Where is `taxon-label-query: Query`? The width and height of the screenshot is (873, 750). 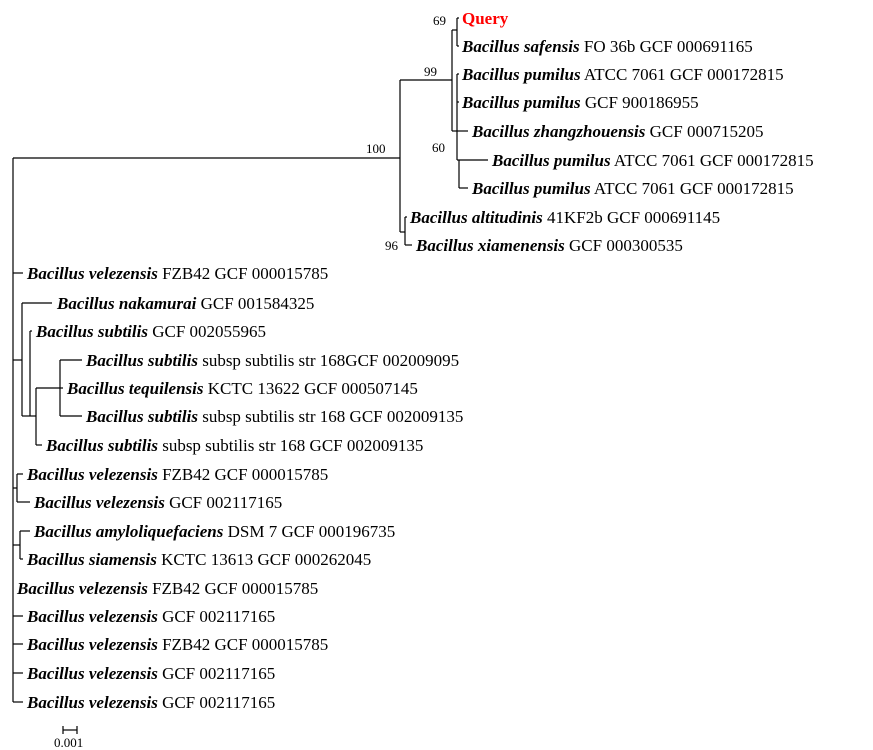
taxon-label-query: Query is located at coordinates (485, 18).